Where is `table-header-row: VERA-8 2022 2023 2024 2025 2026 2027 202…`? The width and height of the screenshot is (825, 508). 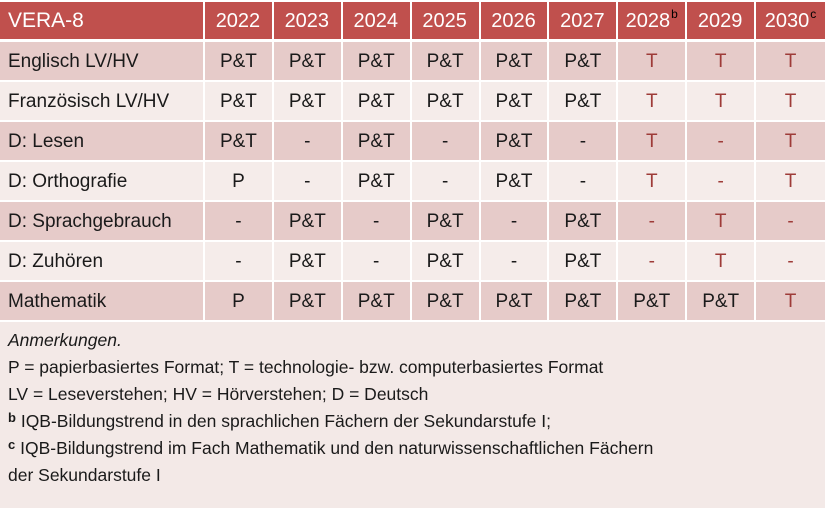 table-header-row: VERA-8 2022 2023 2024 2025 2026 2027 202… is located at coordinates (412, 22).